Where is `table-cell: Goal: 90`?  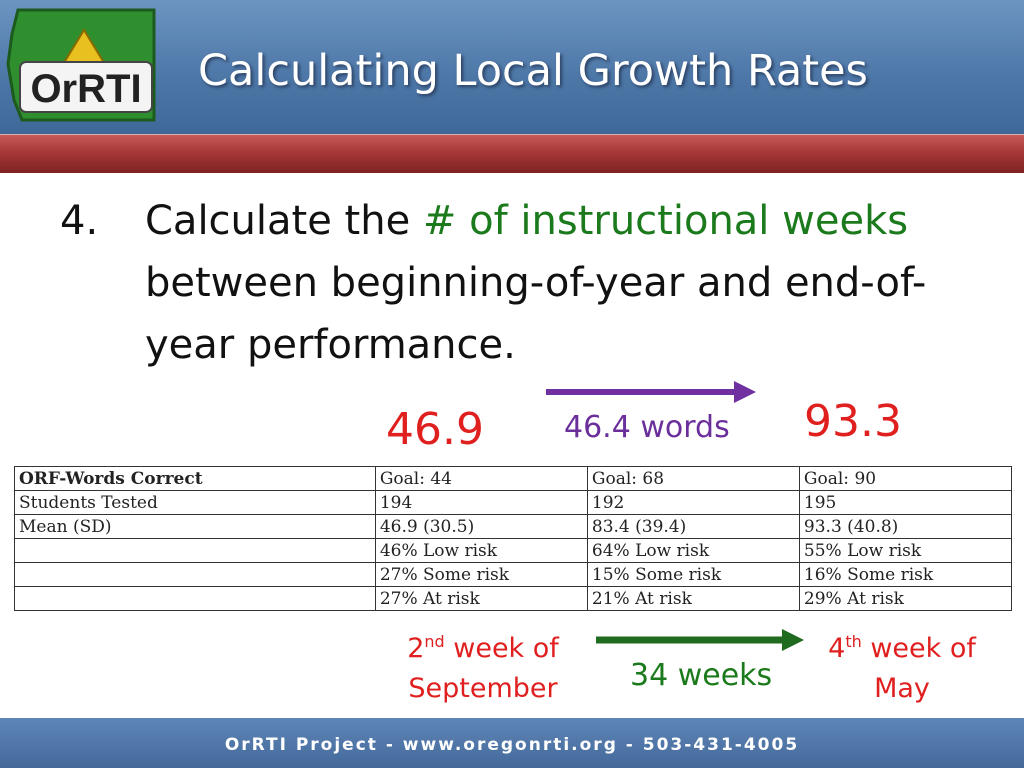
table-cell: Goal: 90 is located at coordinates (905, 478).